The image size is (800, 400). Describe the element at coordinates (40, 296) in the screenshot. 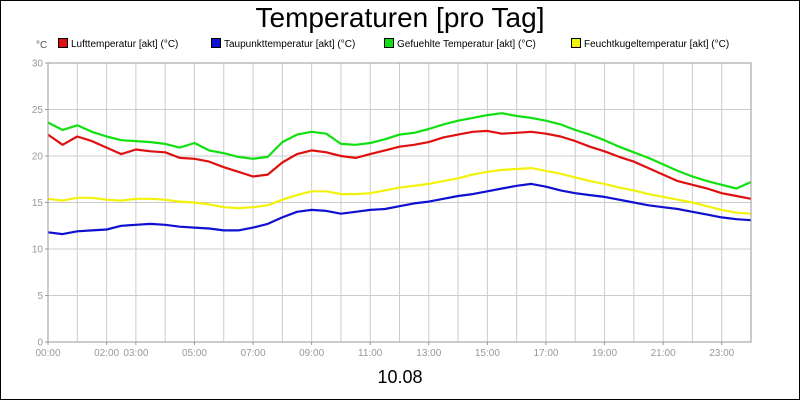

I see `y-tick-label: 5` at that location.